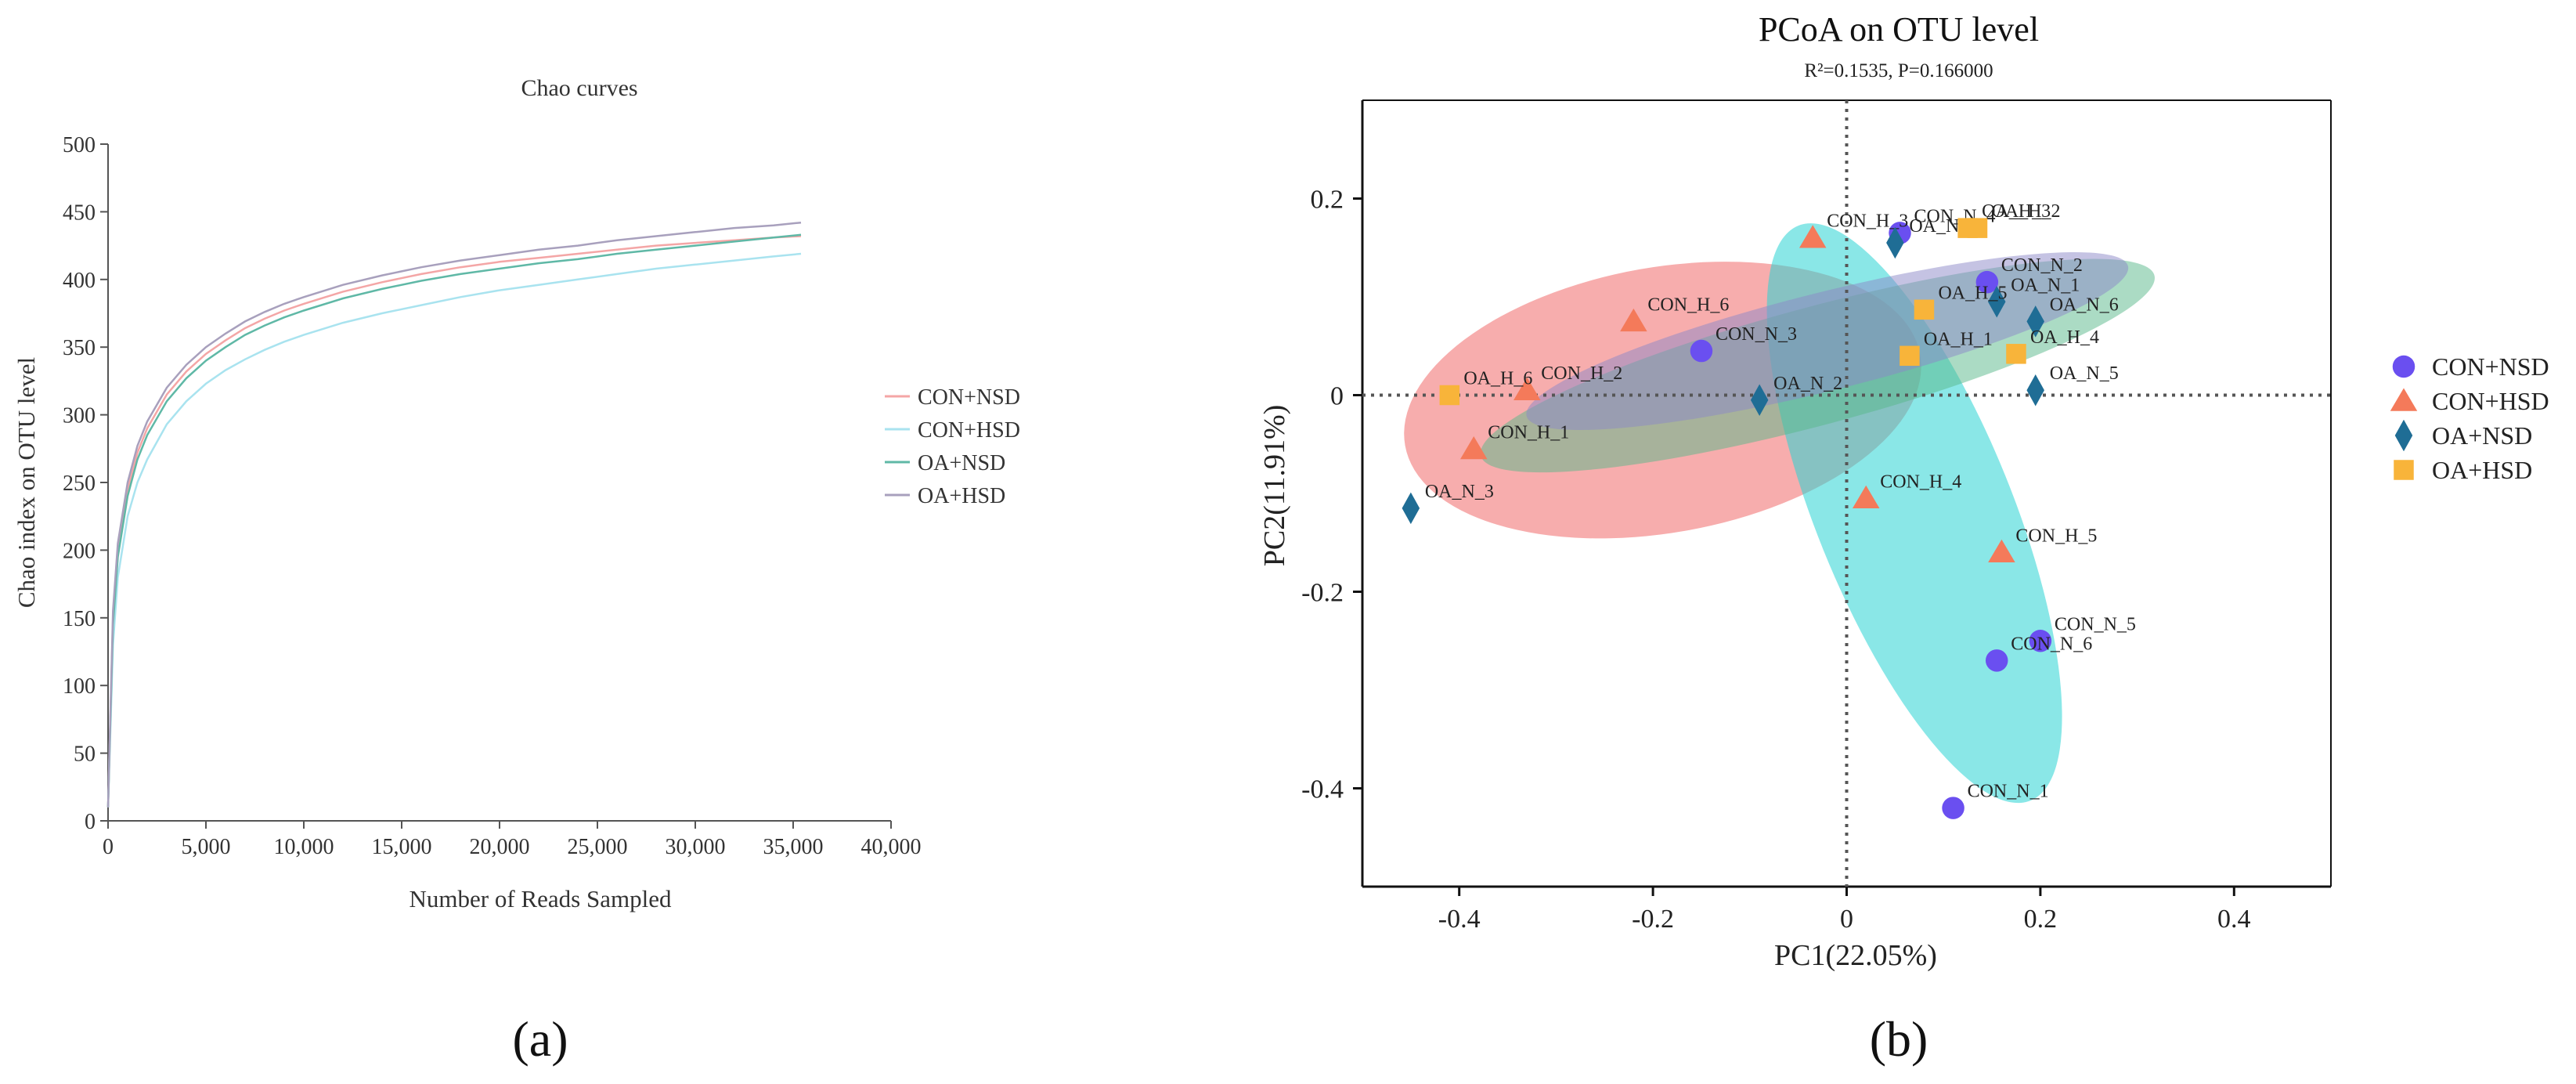 This screenshot has height=1084, width=2576. What do you see at coordinates (2056, 536) in the screenshot?
I see `pcoa-point-label: CON_H_5` at bounding box center [2056, 536].